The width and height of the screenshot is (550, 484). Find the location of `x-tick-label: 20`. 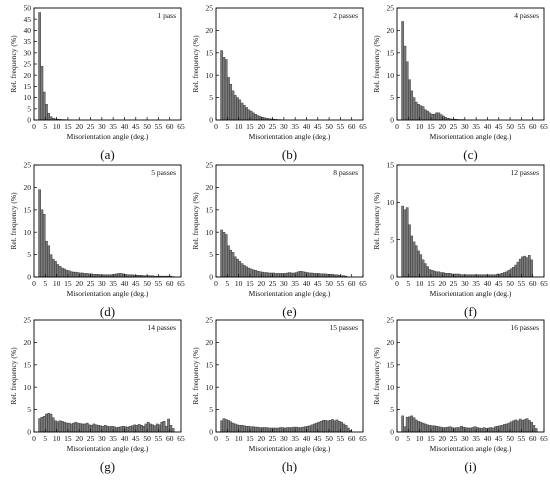

x-tick-label: 20 is located at coordinates (79, 283).